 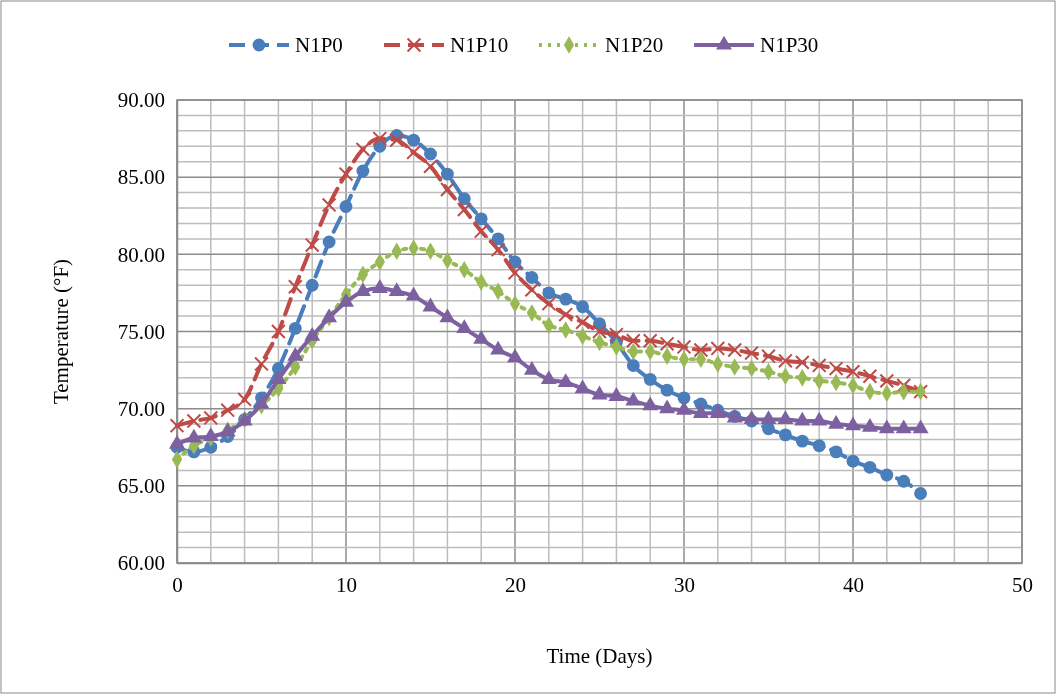 I want to click on y-axis-title: Temperature (°F), so click(x=61, y=331).